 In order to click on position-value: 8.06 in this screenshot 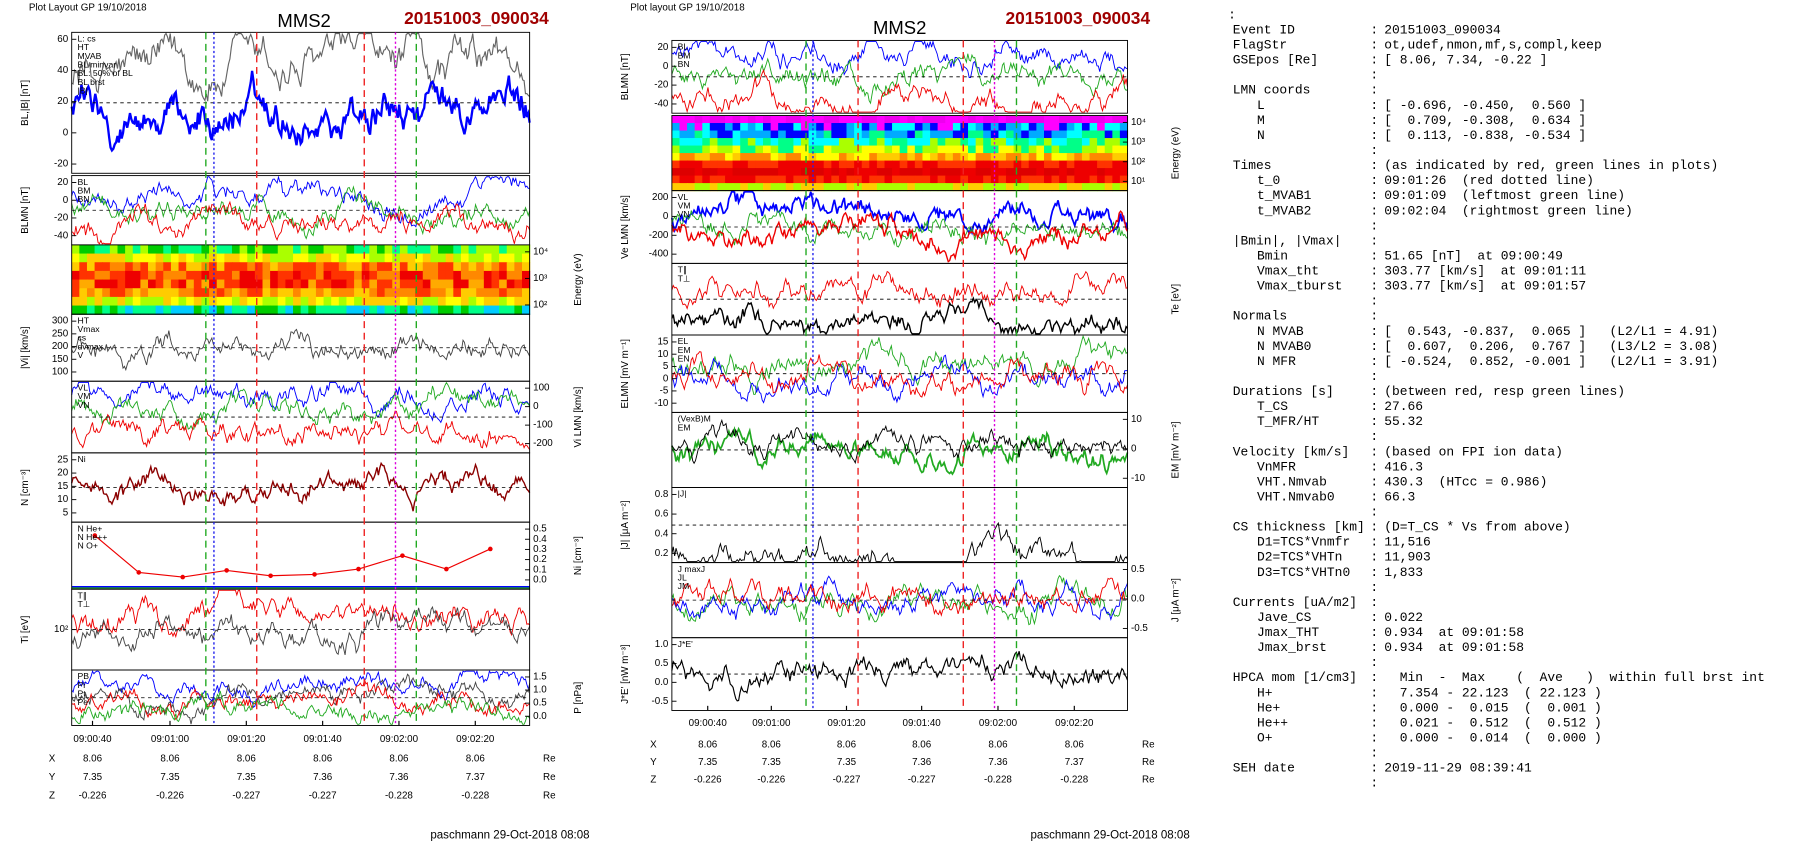, I will do `click(323, 759)`.